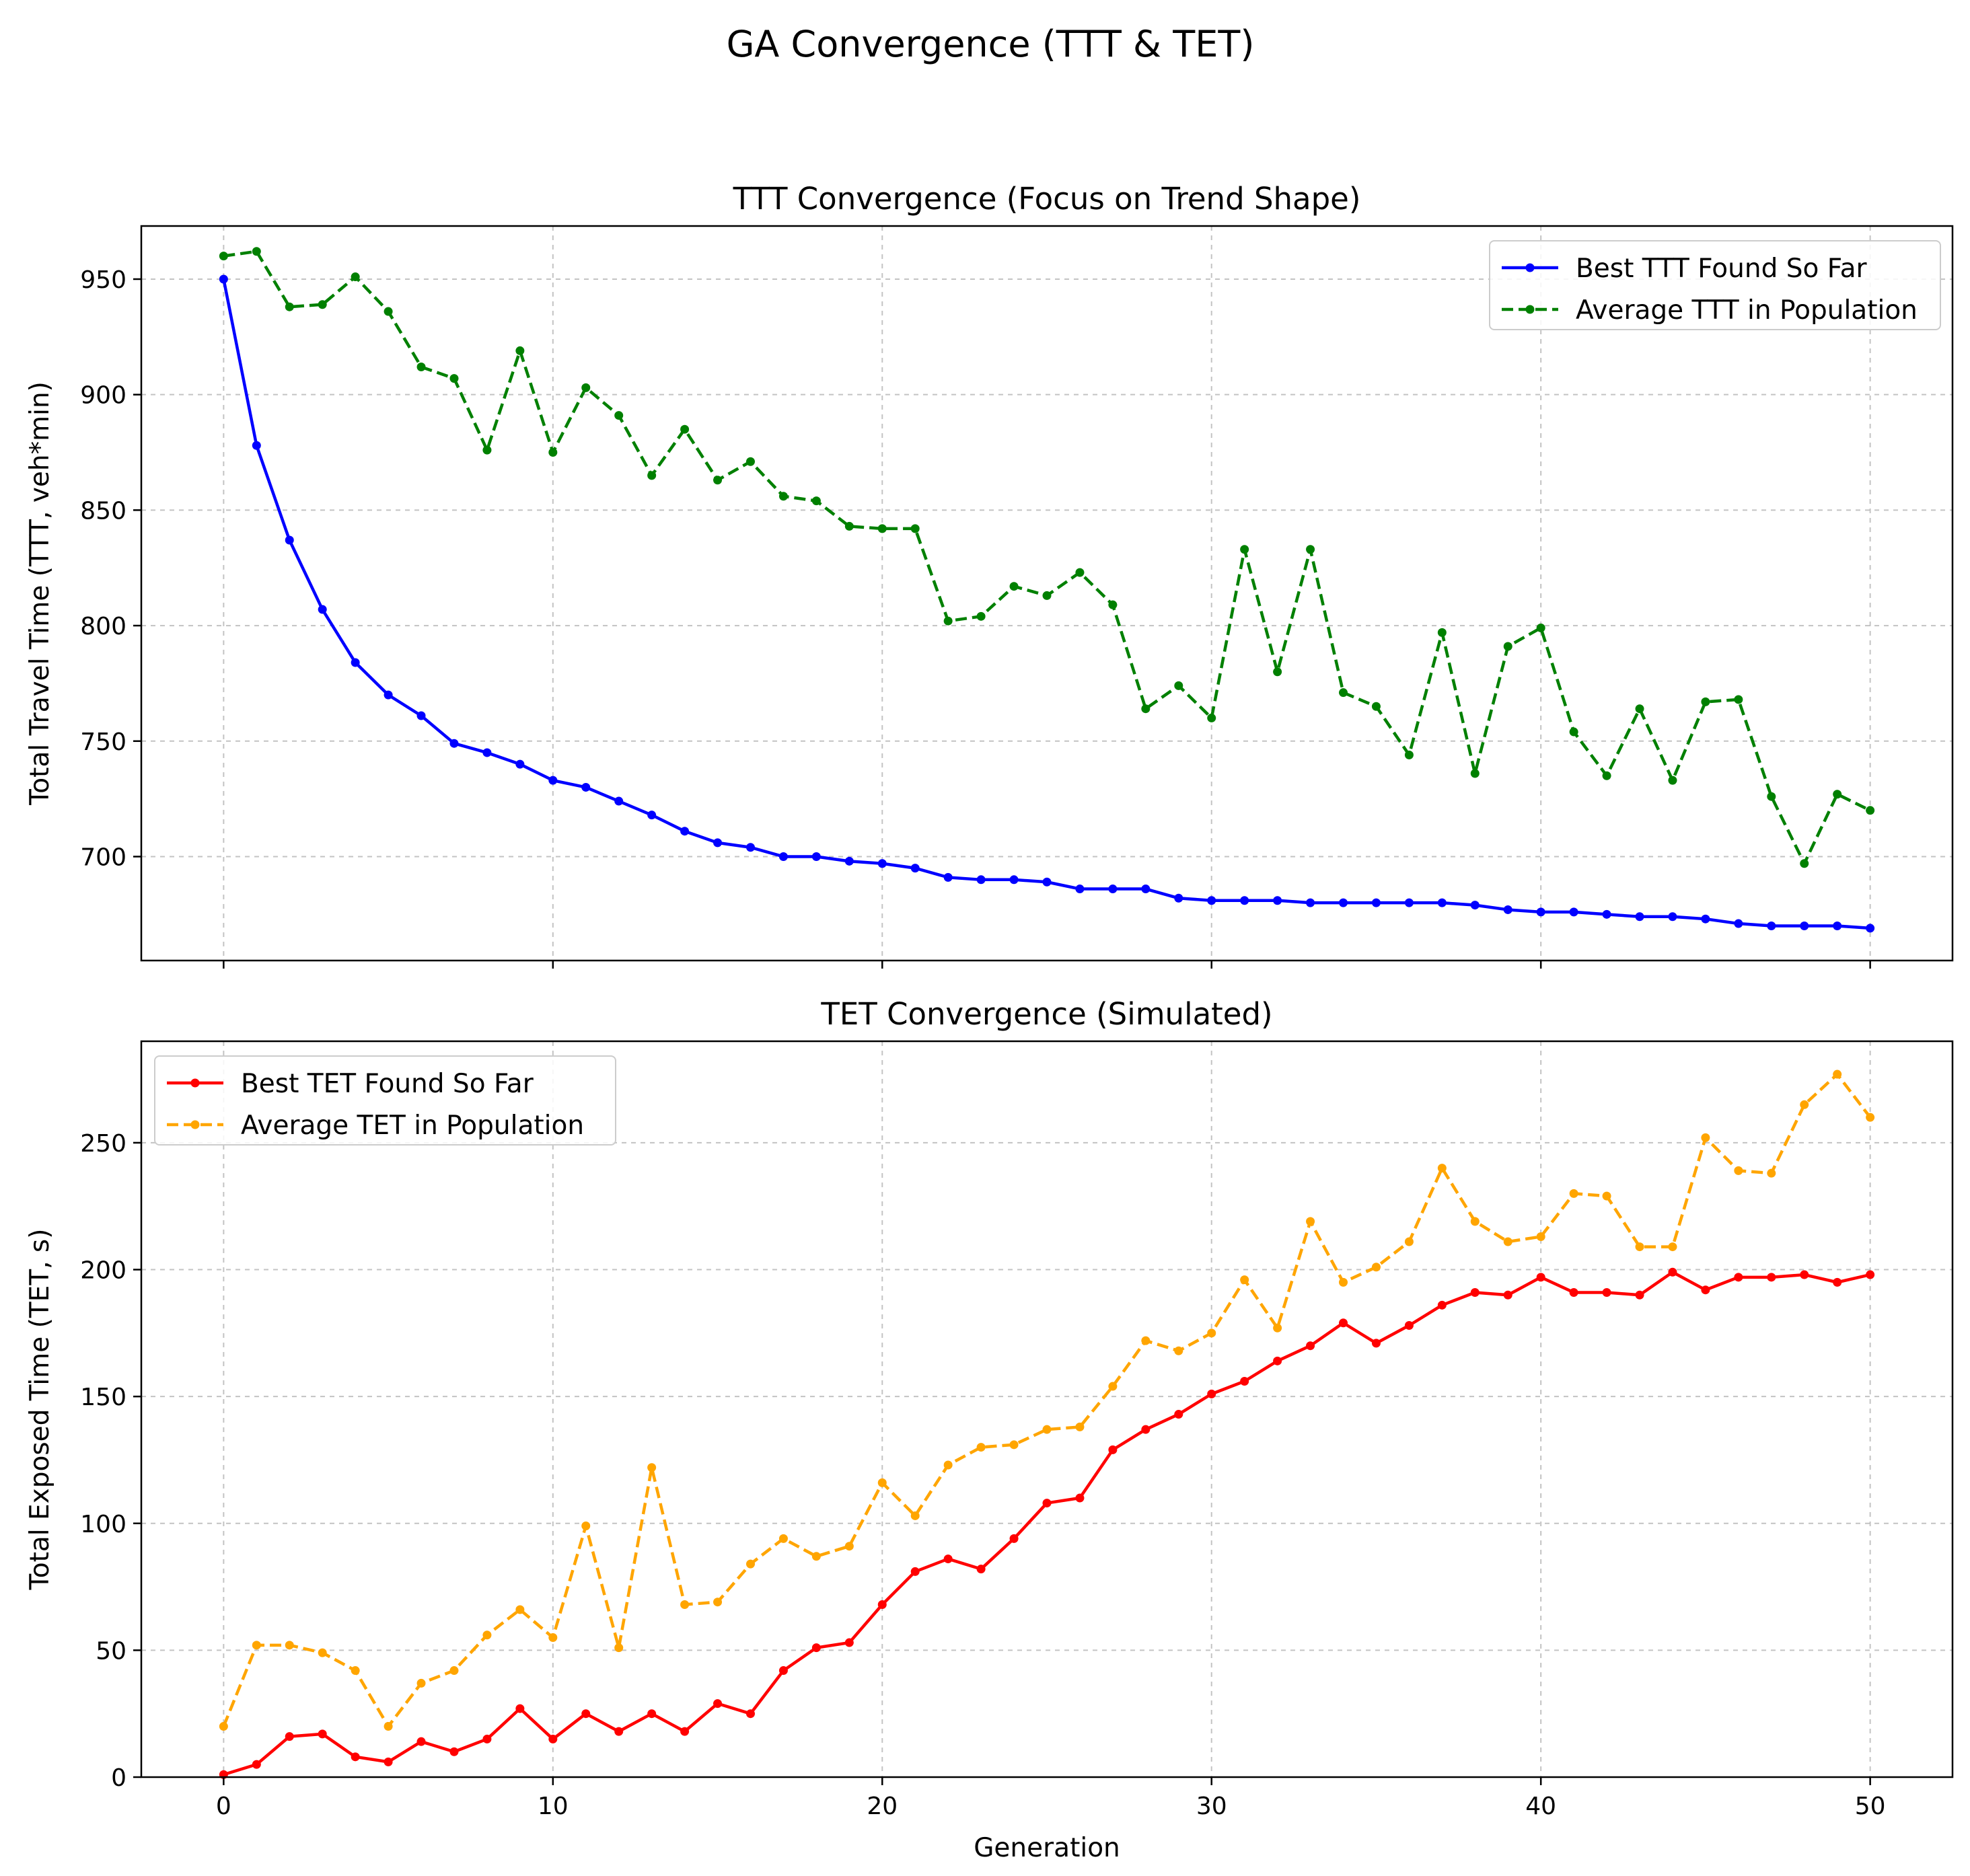  Describe the element at coordinates (103, 627) in the screenshot. I see `y-tick-label: 800` at that location.